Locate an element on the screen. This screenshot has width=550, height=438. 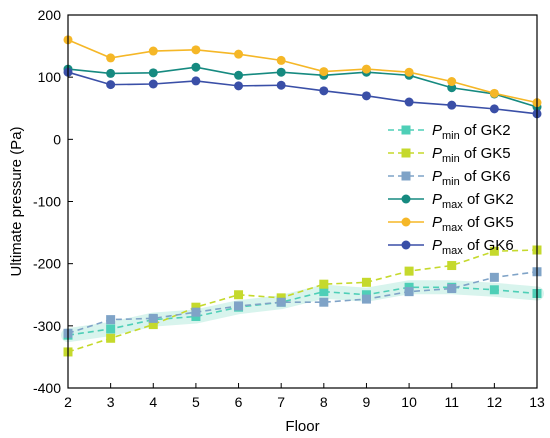
legend-item: Pmin of GK6 is located at coordinates (449, 178).